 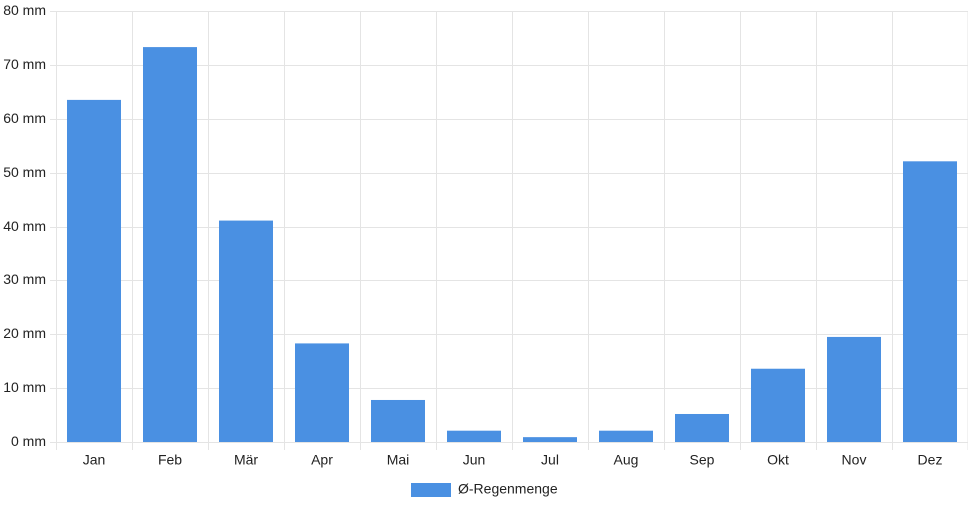 I want to click on x-tick-label: Apr, so click(x=322, y=460).